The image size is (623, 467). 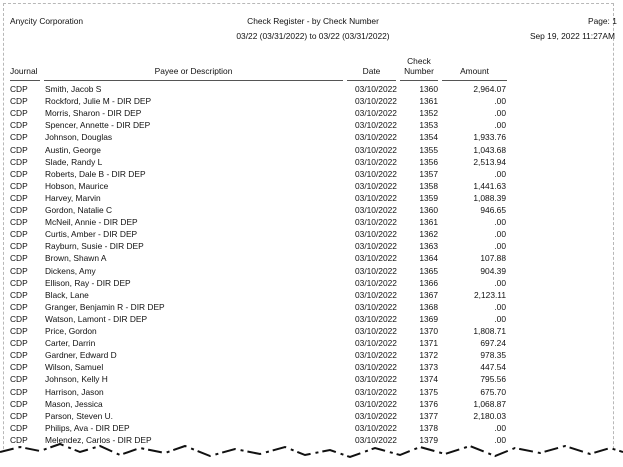 What do you see at coordinates (489, 331) in the screenshot?
I see `amount-cell: 1,808.71` at bounding box center [489, 331].